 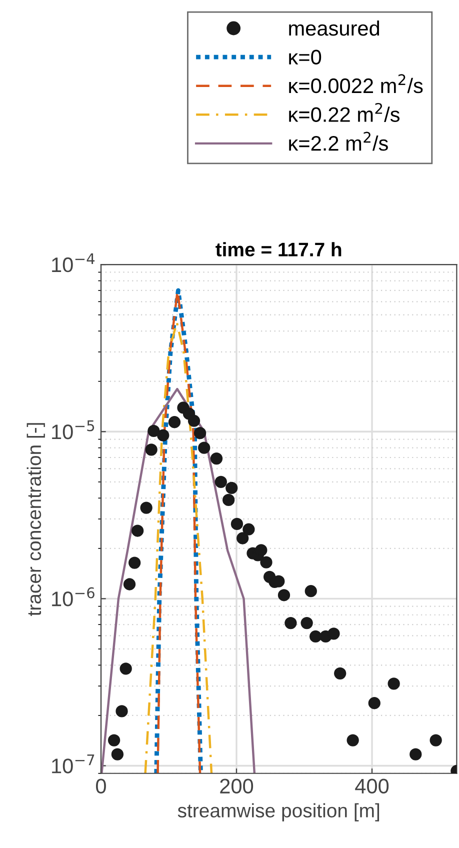 I want to click on x-tick-label: 400, so click(x=372, y=786).